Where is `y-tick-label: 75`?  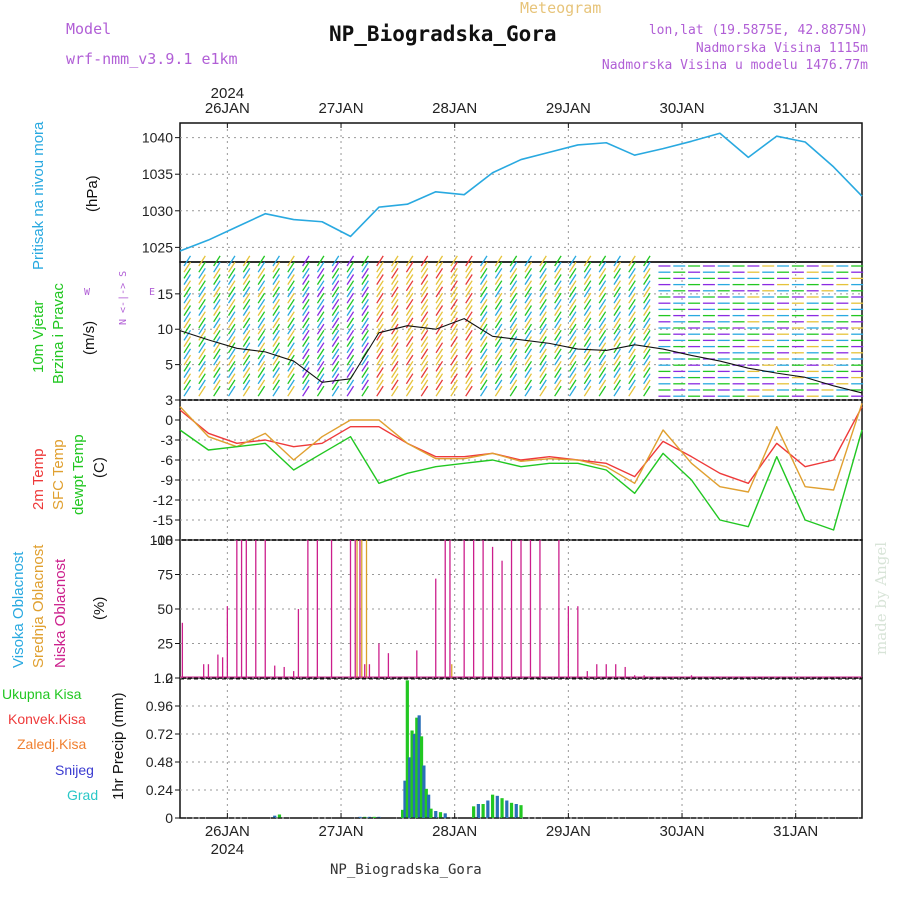
y-tick-label: 75 is located at coordinates (165, 575).